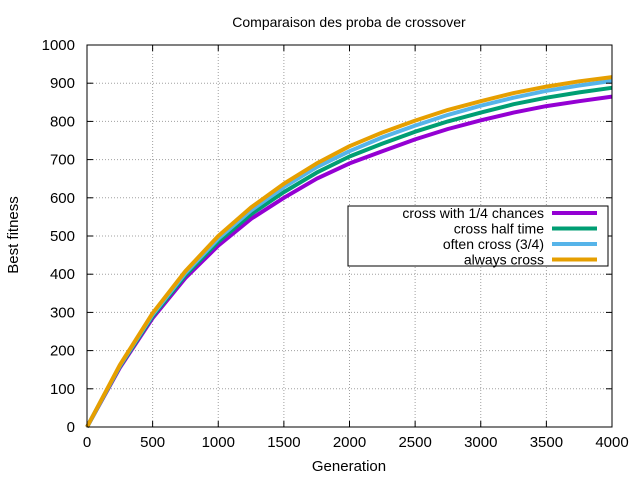  I want to click on y-tick-label: 200, so click(62, 351).